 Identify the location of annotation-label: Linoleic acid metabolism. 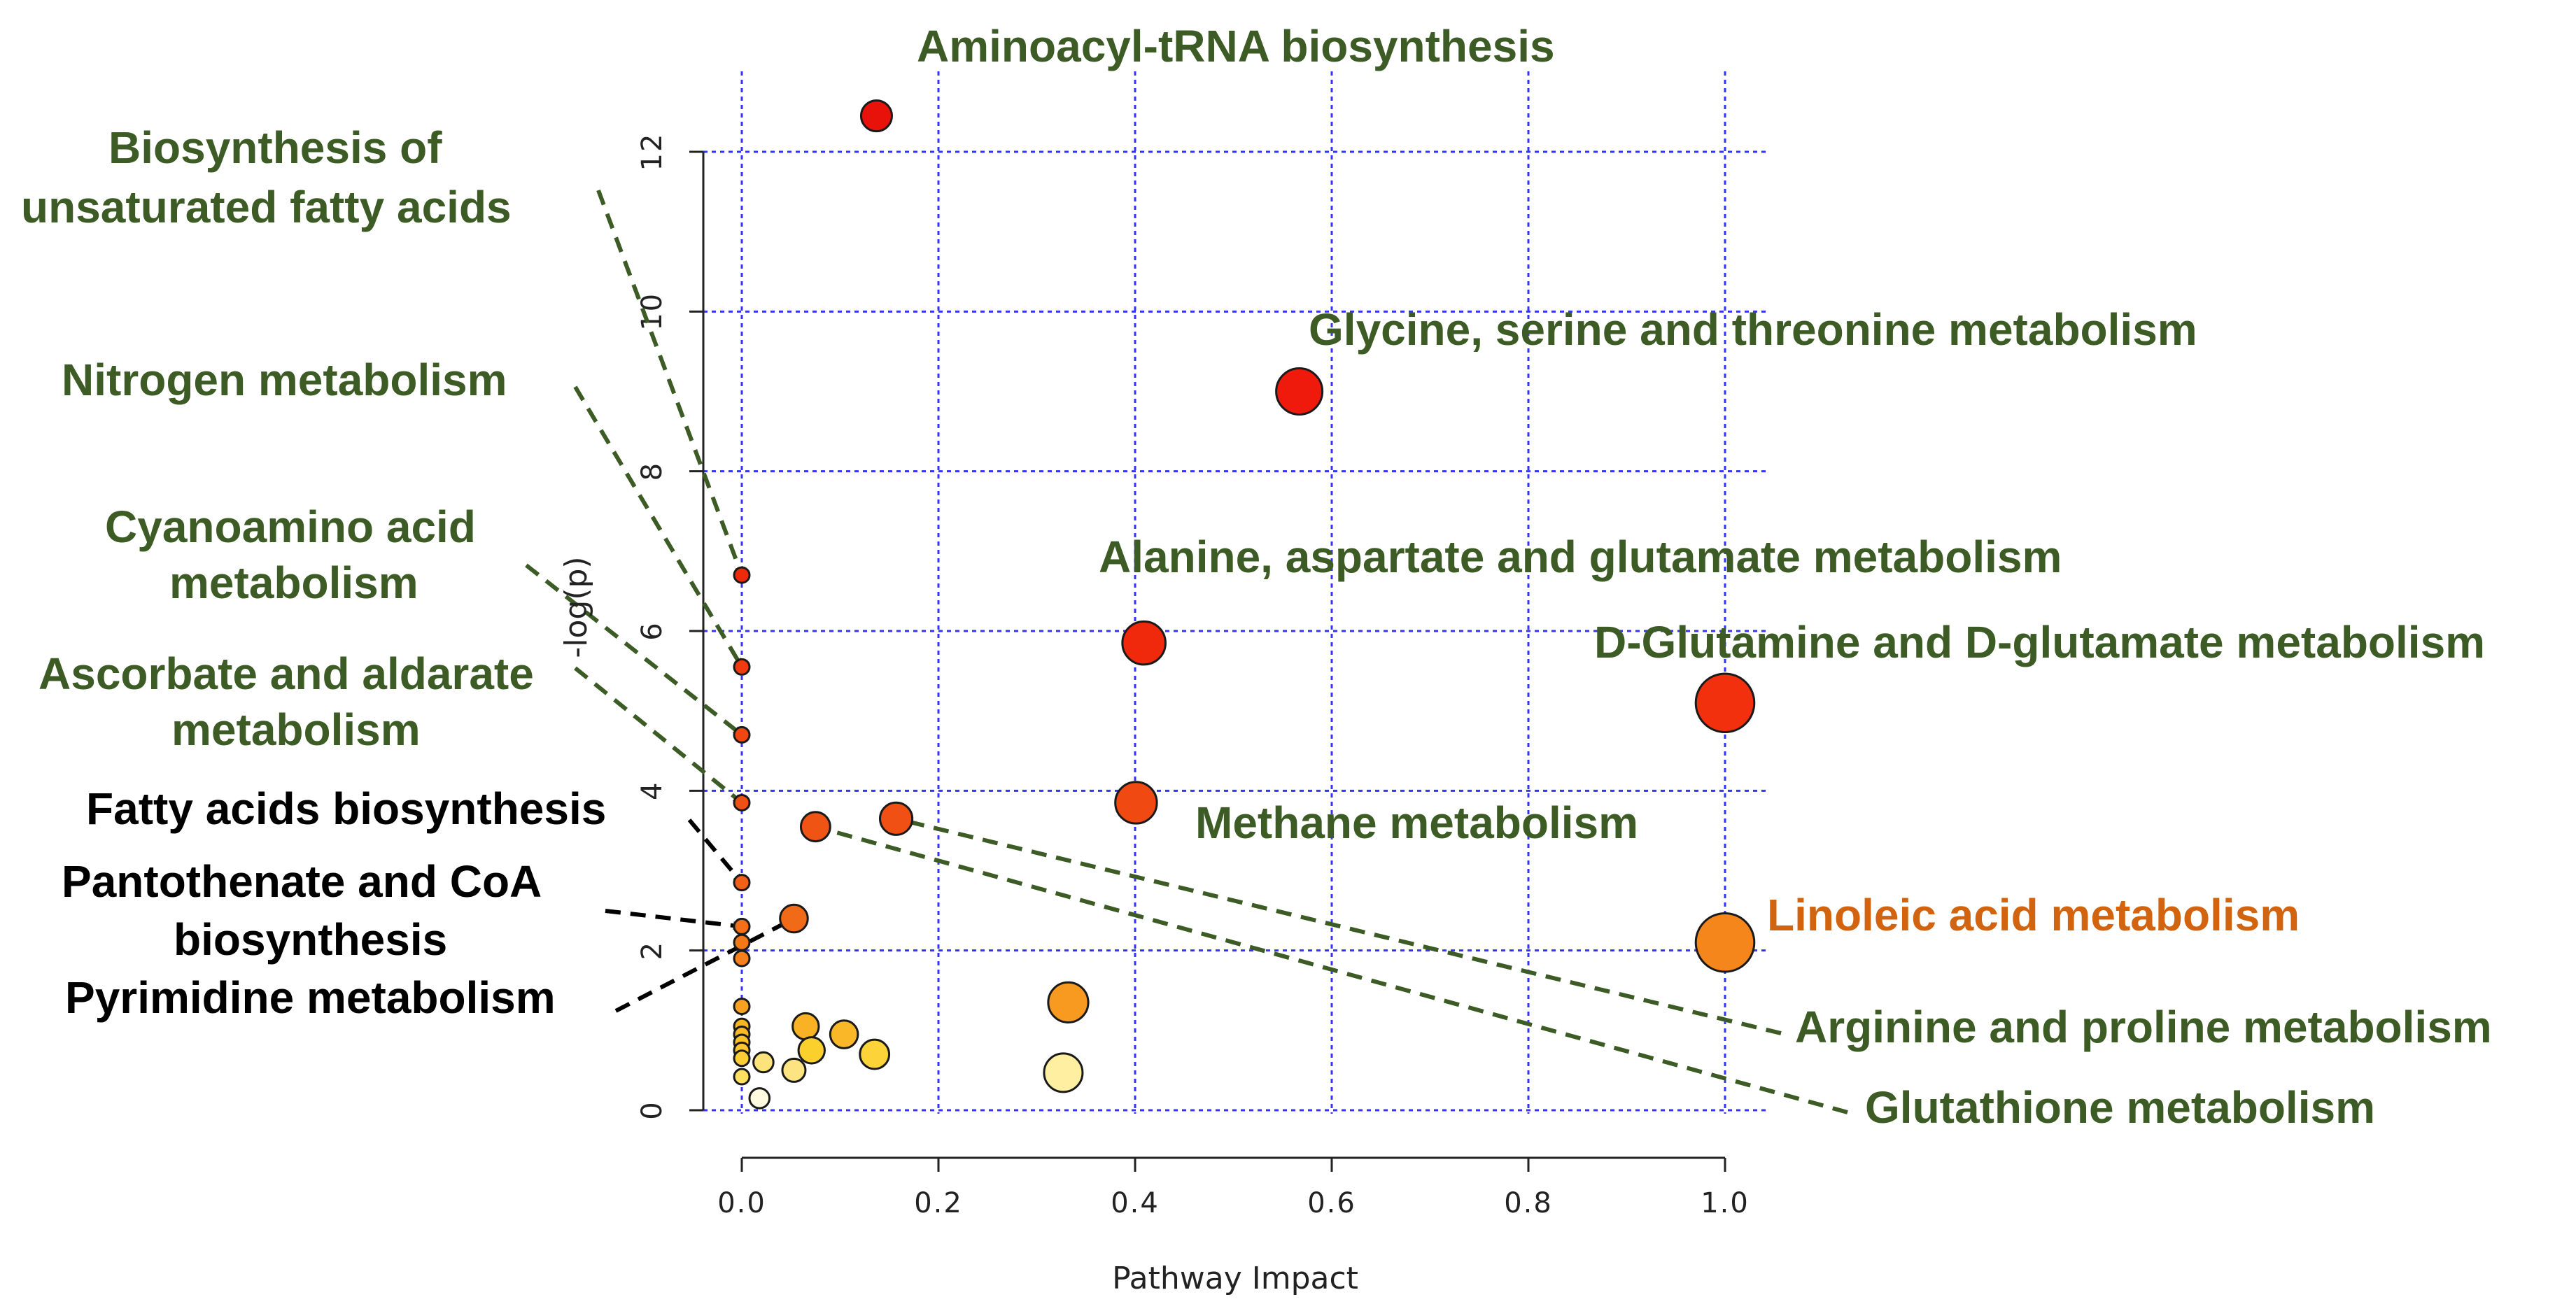
(2033, 915).